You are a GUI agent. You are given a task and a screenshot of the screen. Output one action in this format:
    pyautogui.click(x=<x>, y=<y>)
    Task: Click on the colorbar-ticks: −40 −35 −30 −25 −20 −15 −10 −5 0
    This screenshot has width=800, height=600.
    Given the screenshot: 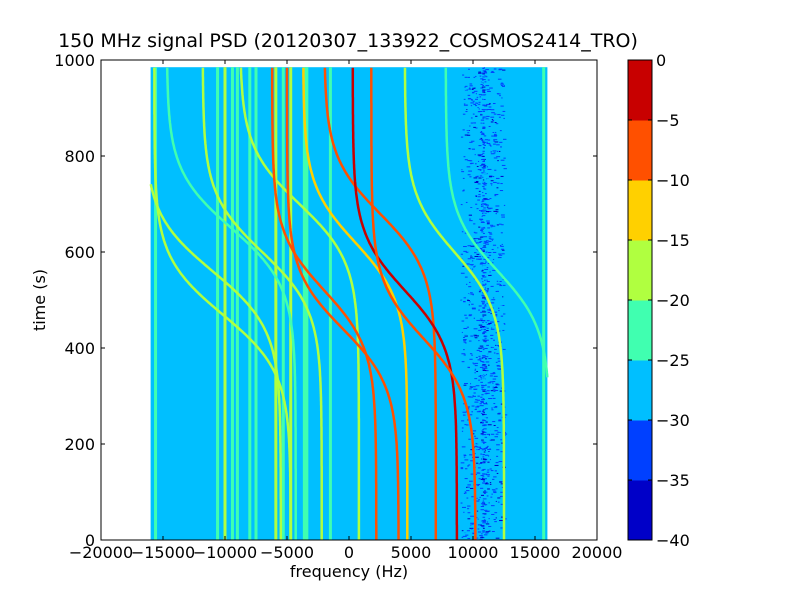 What is the action you would take?
    pyautogui.click(x=659, y=300)
    